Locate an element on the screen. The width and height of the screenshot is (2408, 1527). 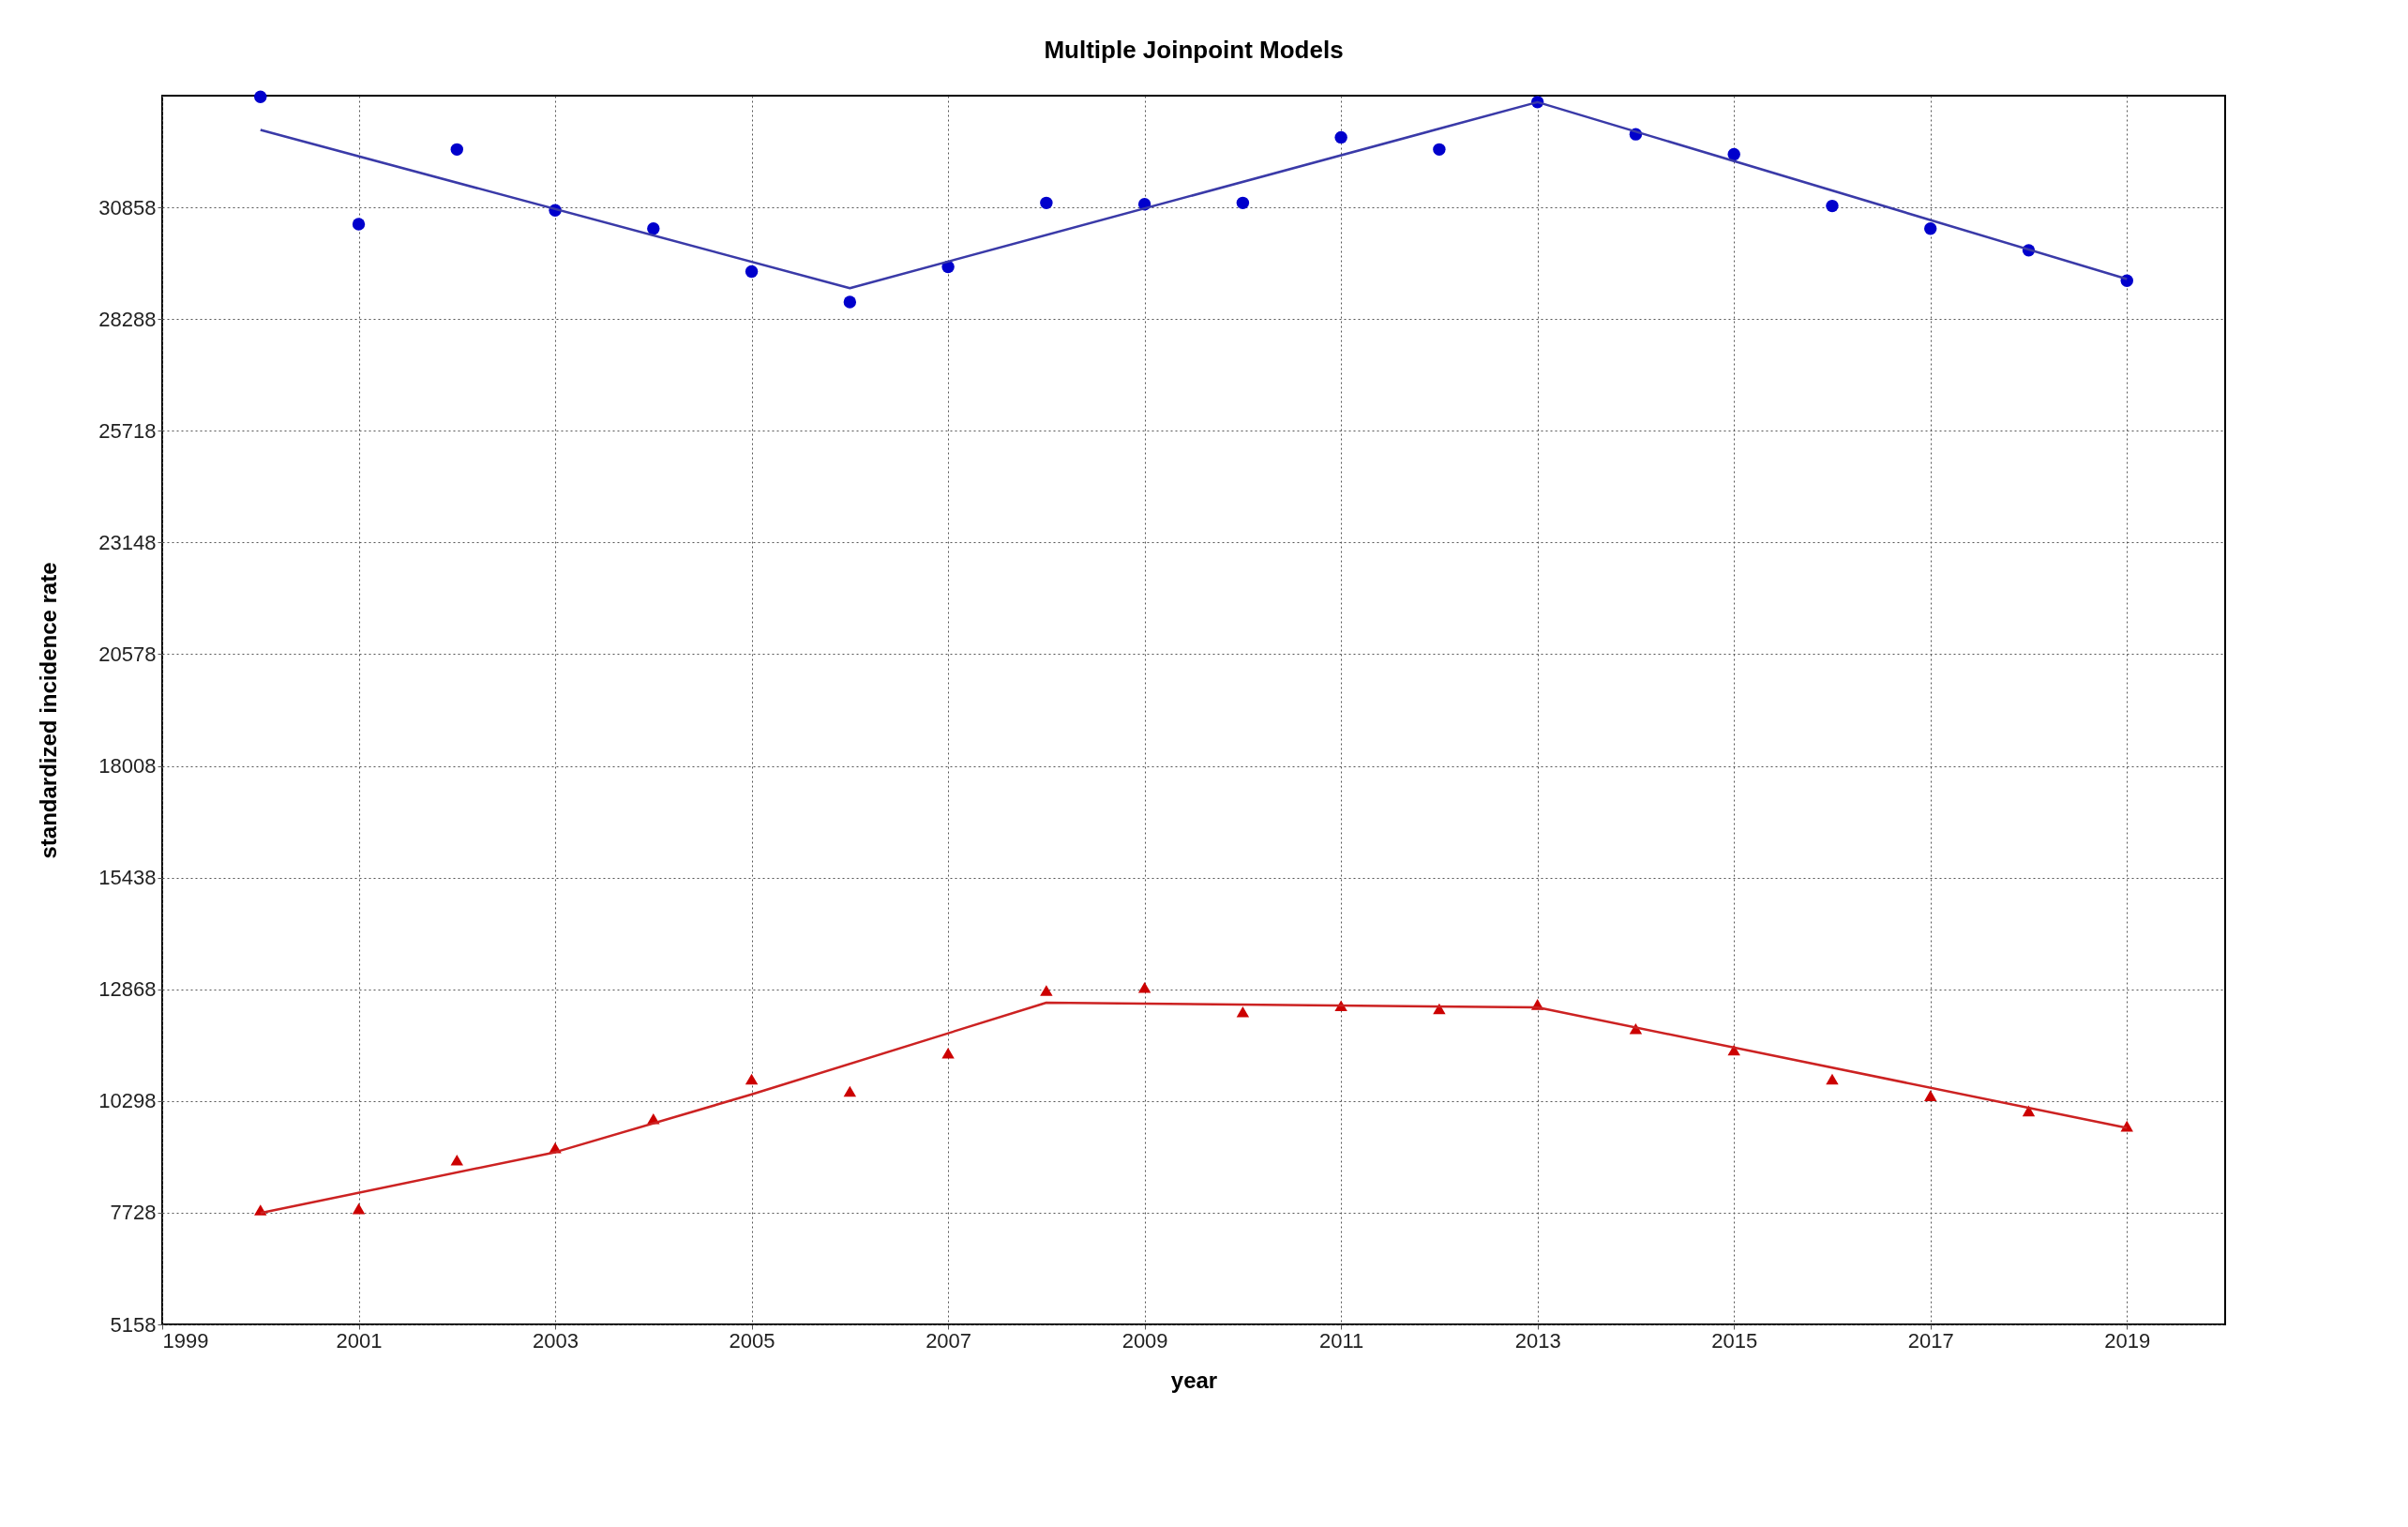
x-tick-label: 2005 is located at coordinates (752, 1341).